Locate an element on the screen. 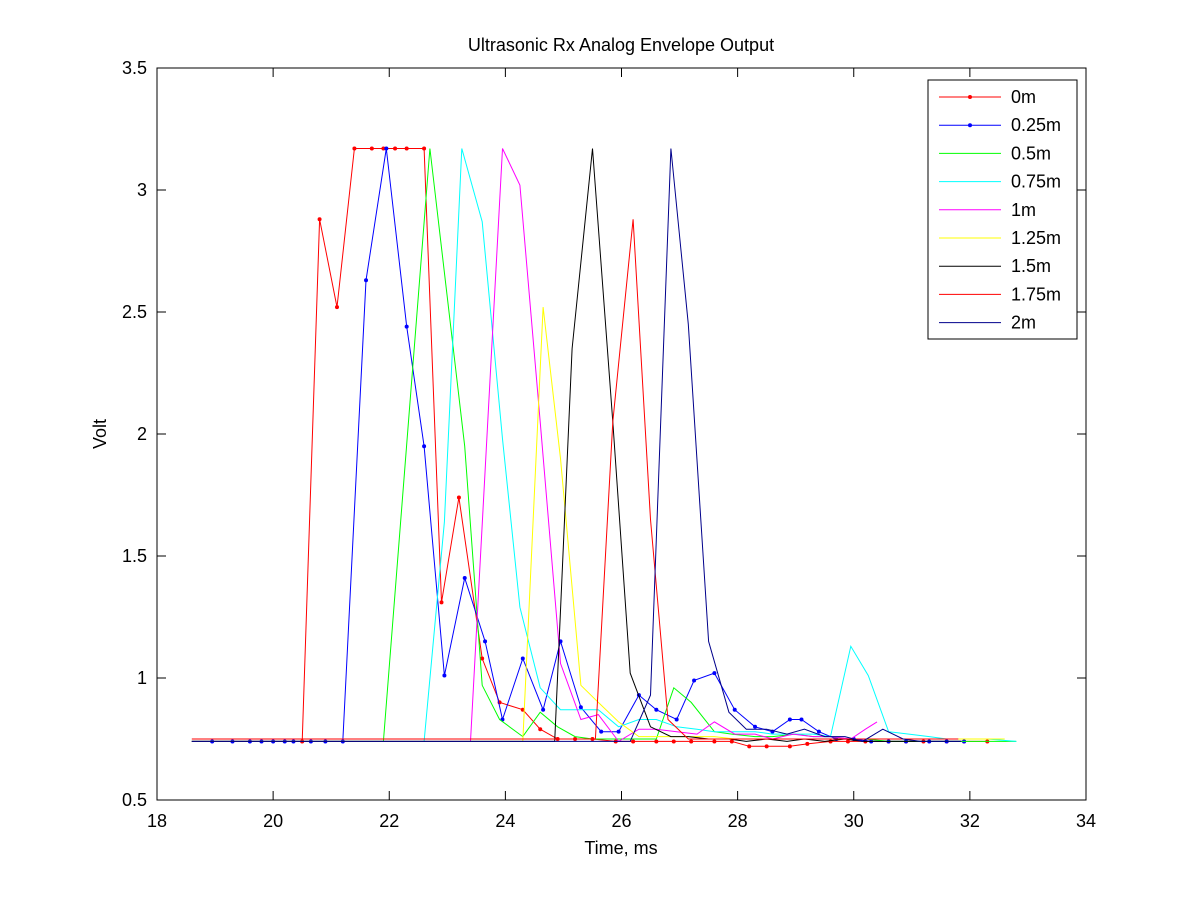 This screenshot has width=1200, height=900. x-tick-label: 32 is located at coordinates (970, 821).